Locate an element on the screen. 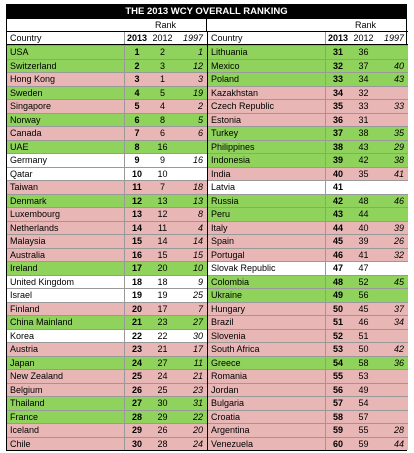 Image resolution: width=414 pixels, height=453 pixels. rank-1997-cell: 21 is located at coordinates (197, 376).